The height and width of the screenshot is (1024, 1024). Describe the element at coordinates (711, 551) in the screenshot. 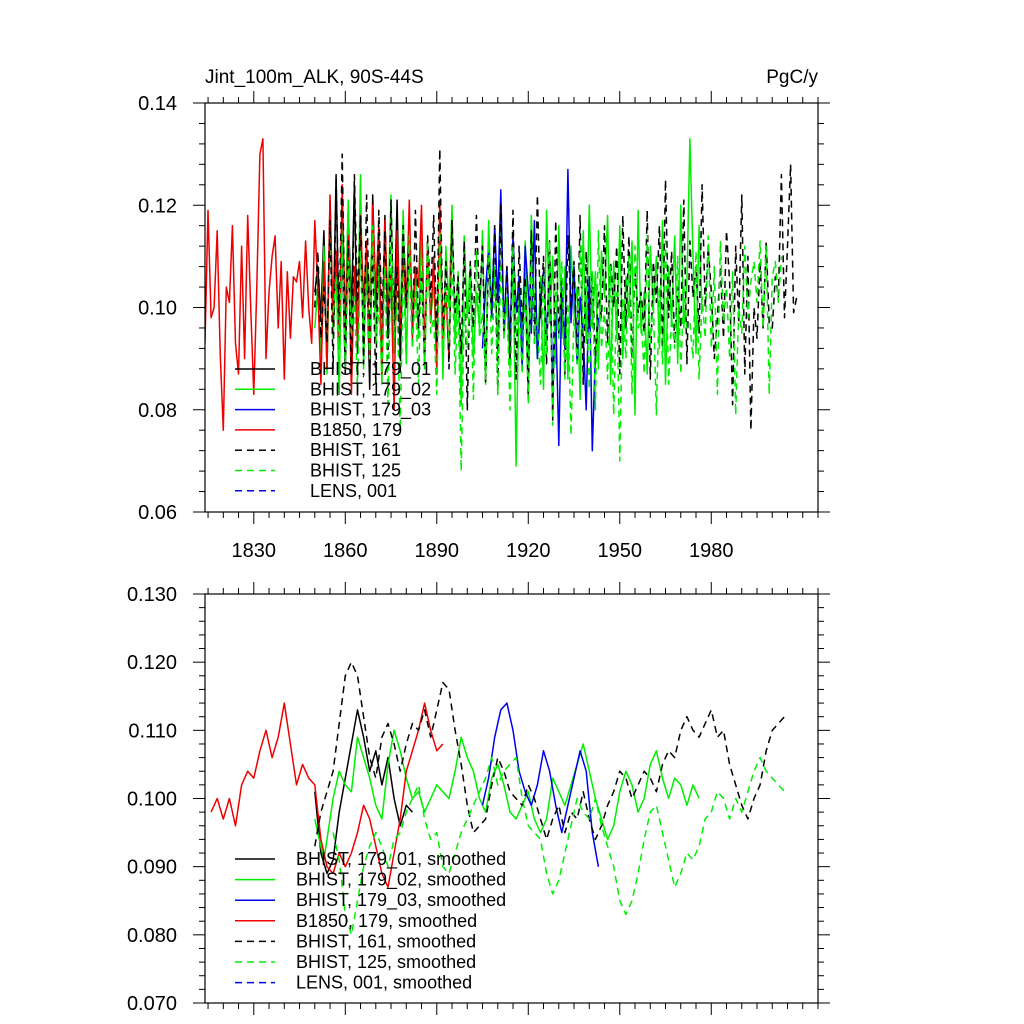

I see `top-x-tick-label: 1980` at that location.